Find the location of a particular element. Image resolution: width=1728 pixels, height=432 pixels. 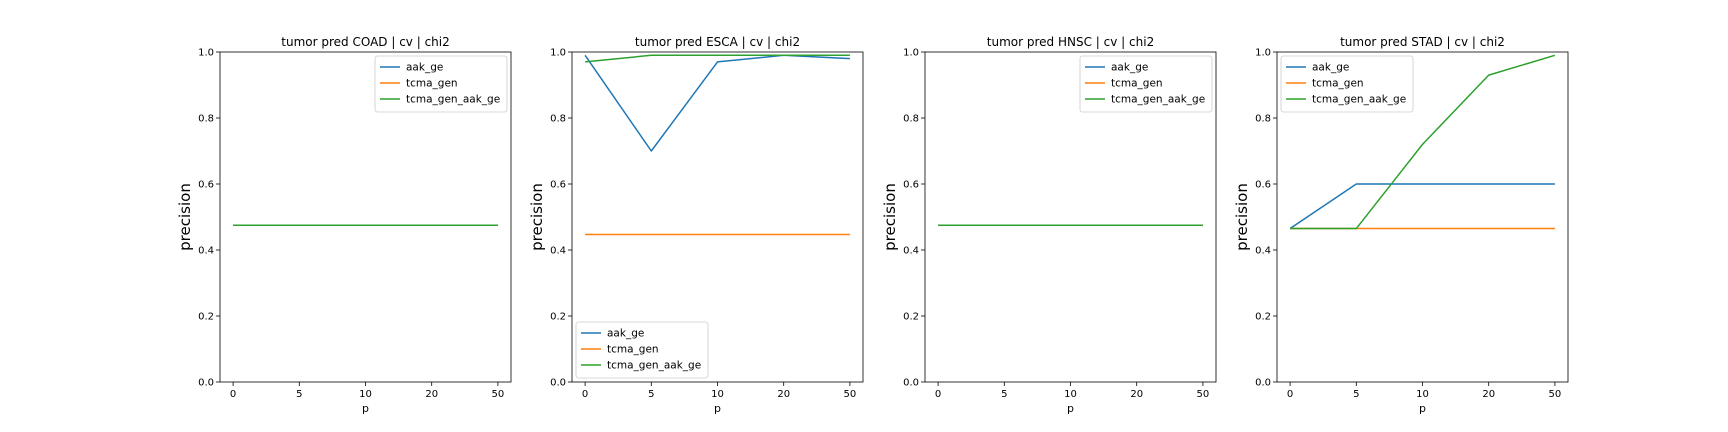

chart-title: tumor pred STAD | cv | chi2 is located at coordinates (1422, 42).